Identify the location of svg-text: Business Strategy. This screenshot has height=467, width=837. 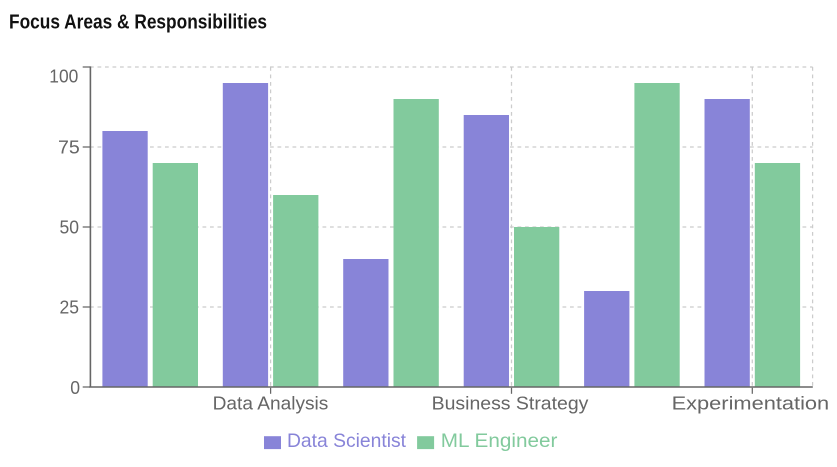
(511, 403).